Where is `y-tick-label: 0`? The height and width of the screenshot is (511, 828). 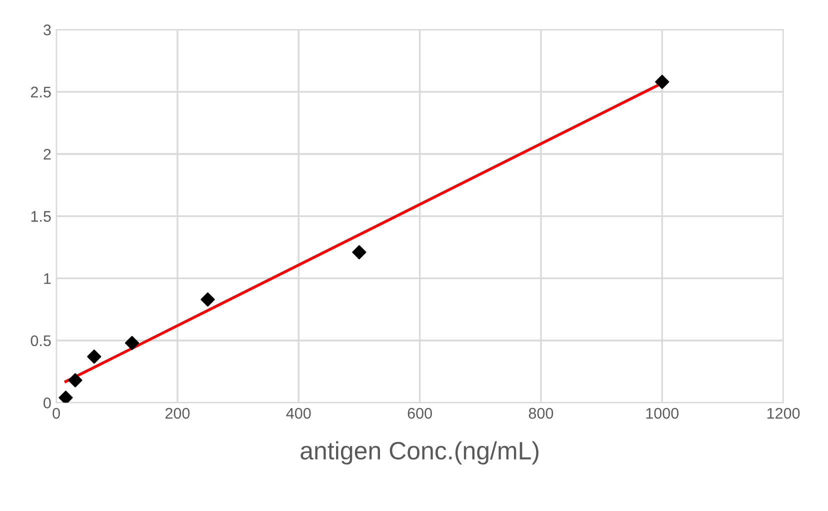
y-tick-label: 0 is located at coordinates (47, 403).